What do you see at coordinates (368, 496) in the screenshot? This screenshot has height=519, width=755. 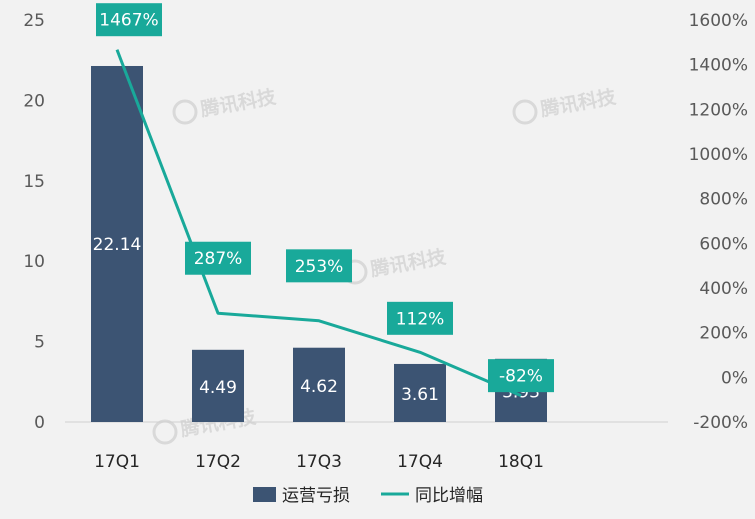 I see `legend: 运营亏损 同比增幅` at bounding box center [368, 496].